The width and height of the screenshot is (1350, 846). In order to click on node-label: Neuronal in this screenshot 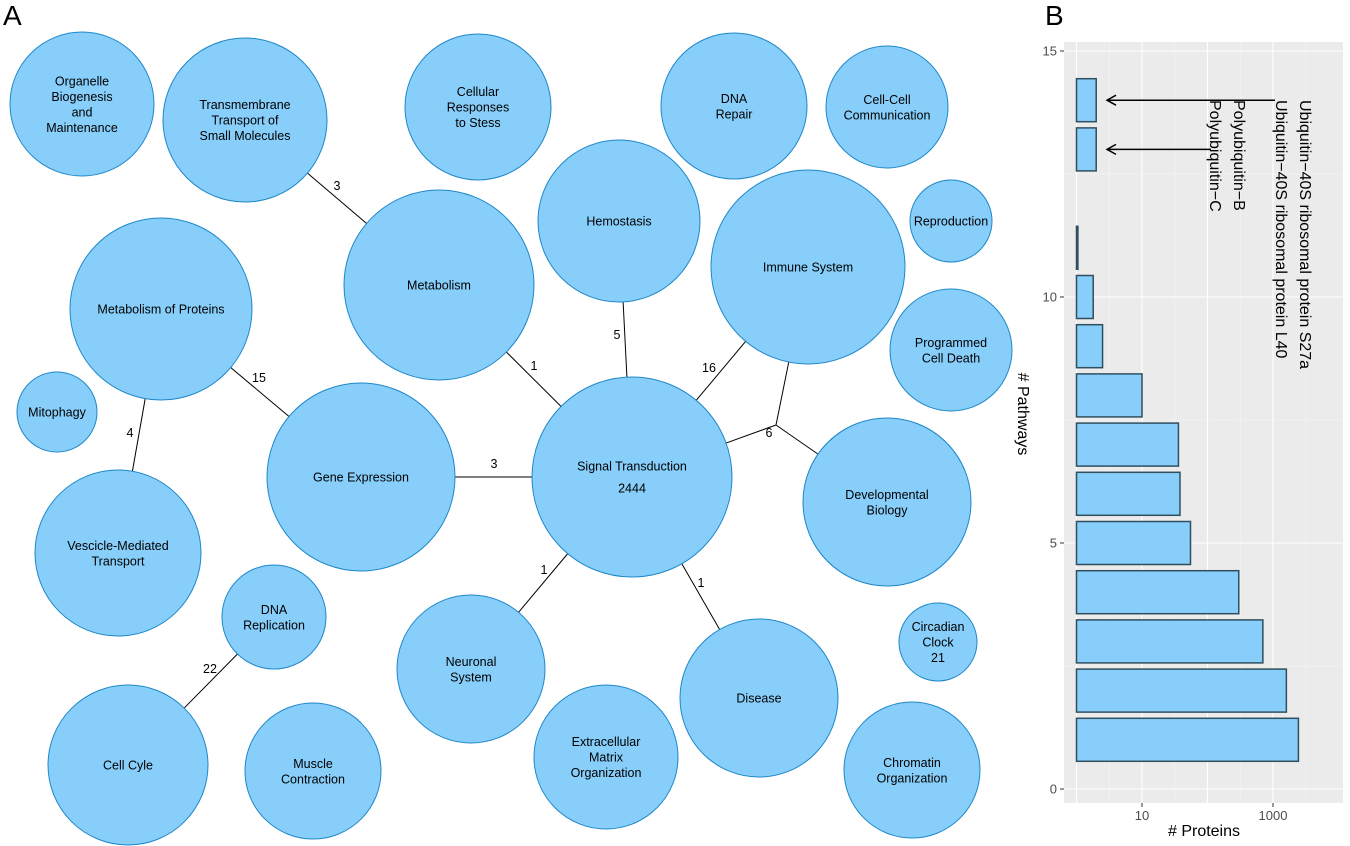, I will do `click(471, 662)`.